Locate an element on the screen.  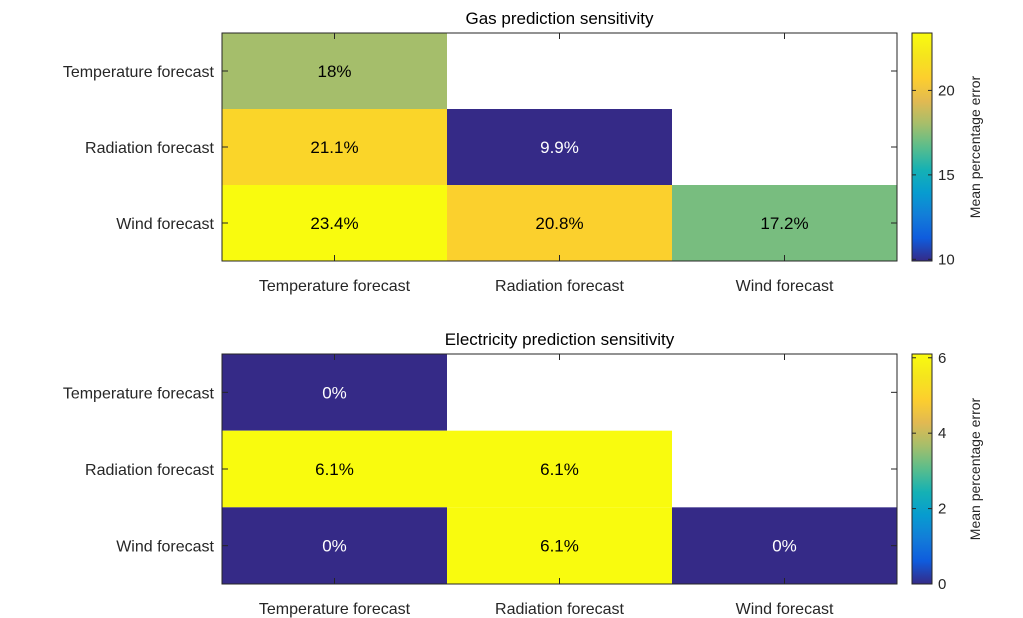
cell-value-label: 21.1% is located at coordinates (334, 147).